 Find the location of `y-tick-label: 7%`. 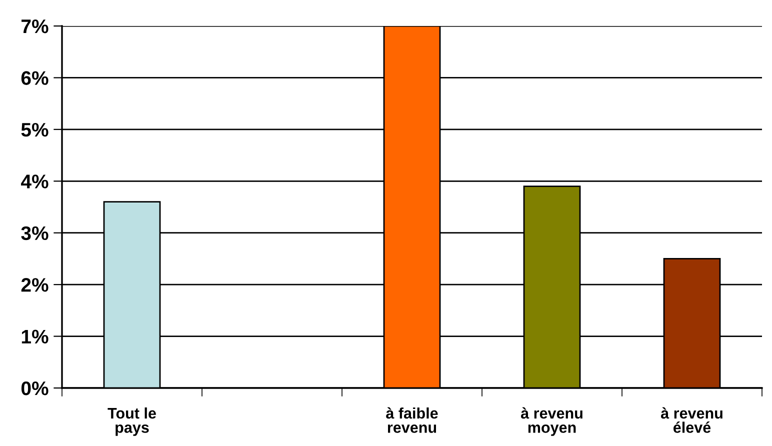

y-tick-label: 7% is located at coordinates (35, 27).